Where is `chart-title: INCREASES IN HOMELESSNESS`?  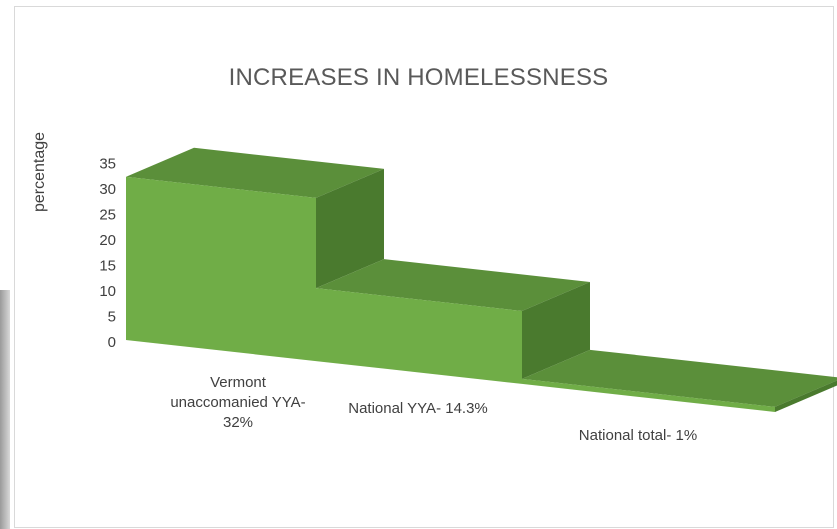
chart-title: INCREASES IN HOMELESSNESS is located at coordinates (418, 77).